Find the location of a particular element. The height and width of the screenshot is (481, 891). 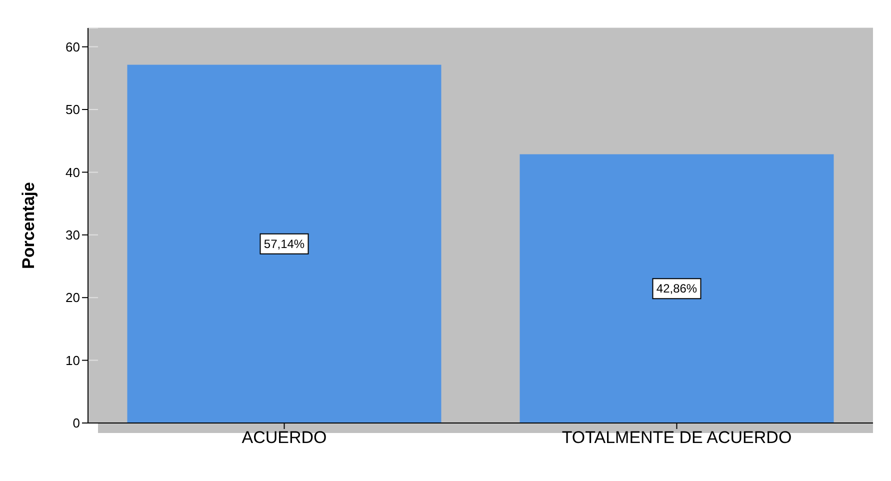

y-tick-label: 10 is located at coordinates (73, 360).